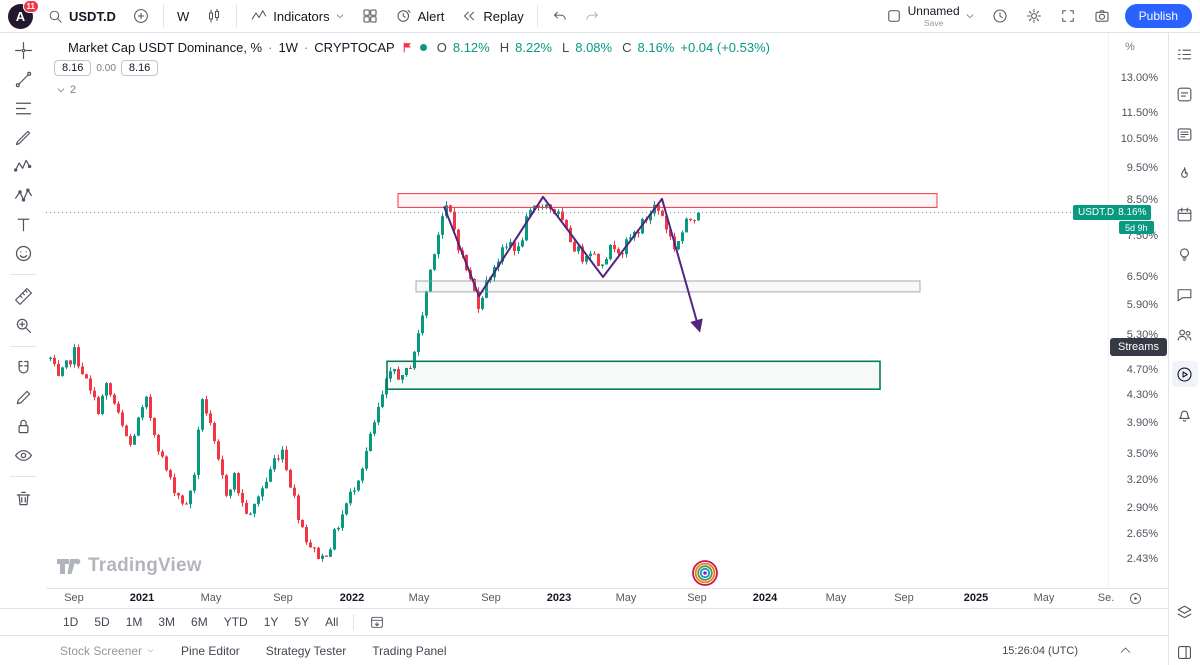  I want to click on range-button-6m: 6M, so click(199, 622).